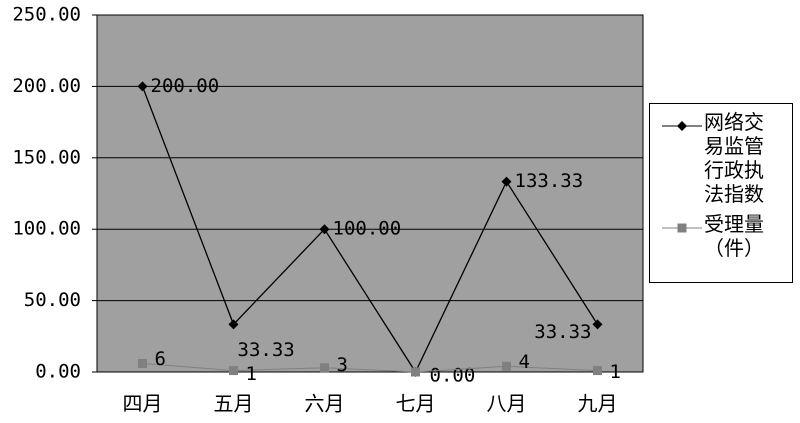 This screenshot has width=800, height=423. Describe the element at coordinates (160, 359) in the screenshot. I see `data-label: 6` at that location.